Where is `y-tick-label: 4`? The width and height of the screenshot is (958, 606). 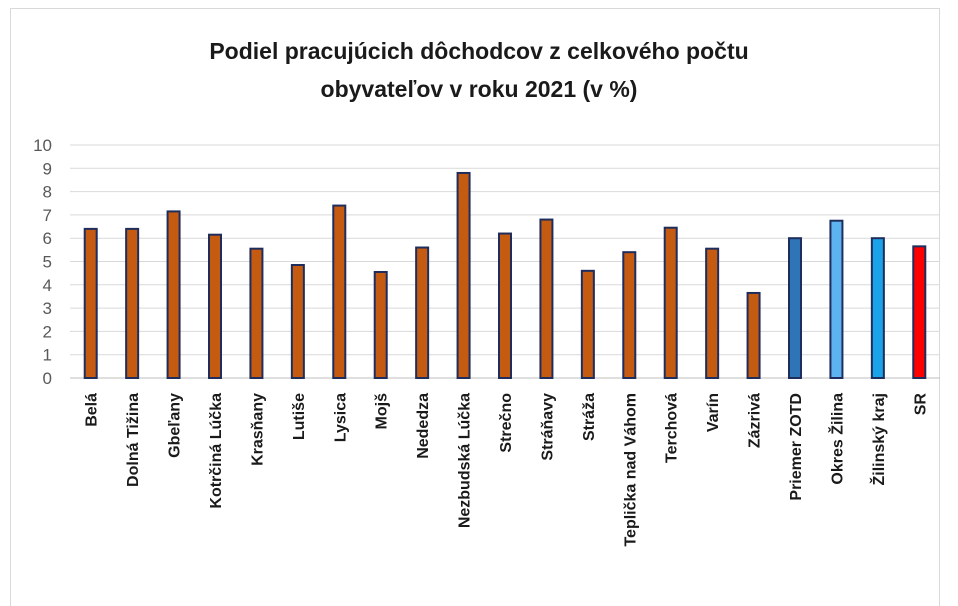 y-tick-label: 4 is located at coordinates (47, 285).